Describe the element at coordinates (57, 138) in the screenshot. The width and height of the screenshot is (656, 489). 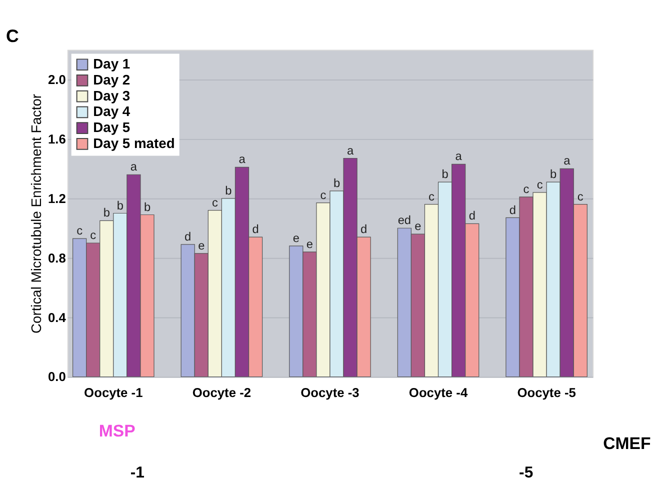
I see `y-tick-label: 1.6` at that location.